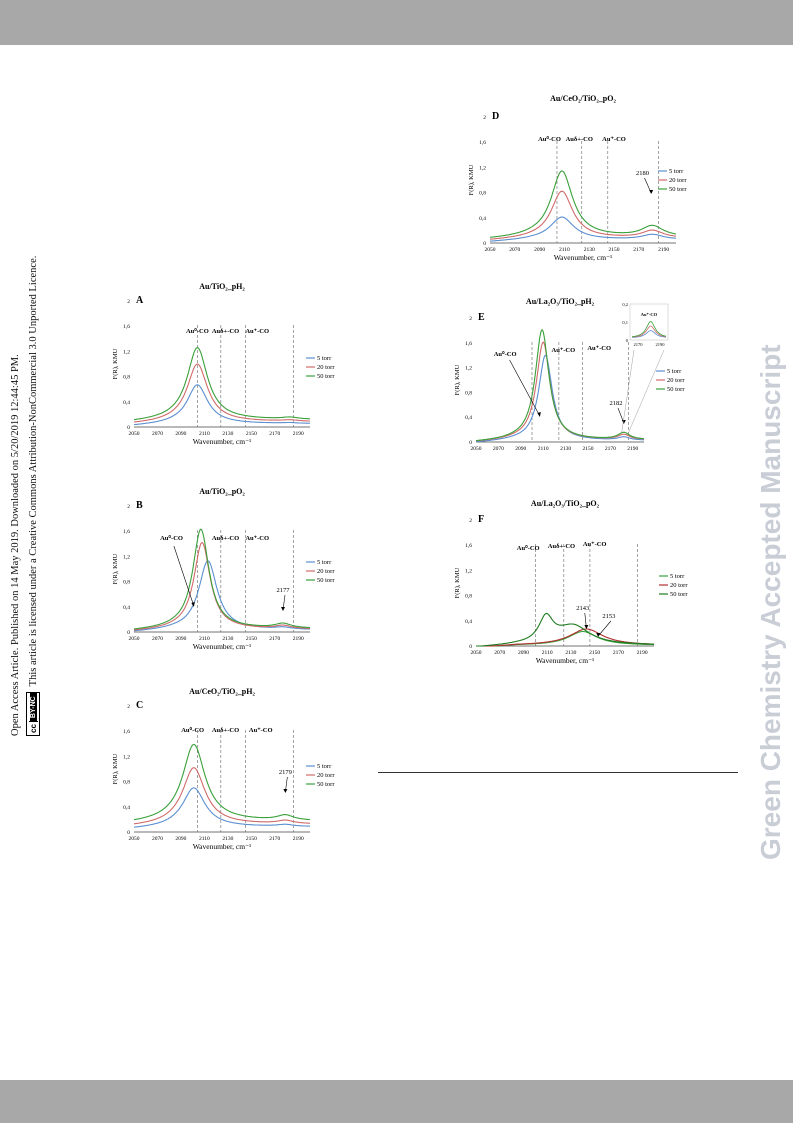 This screenshot has width=793, height=1123. I want to click on inset-annotation: Au⁺-CO, so click(649, 314).